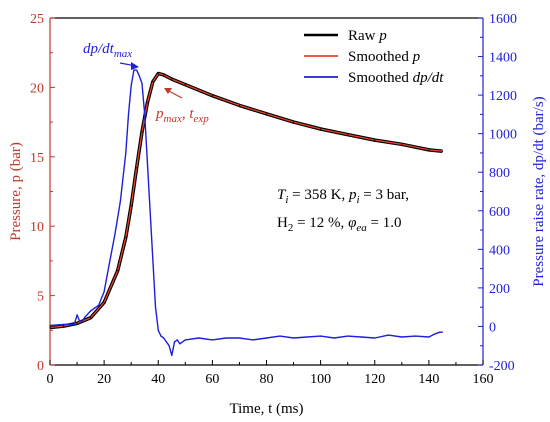 The image size is (550, 422). I want to click on x-tick-label: 0, so click(50, 379).